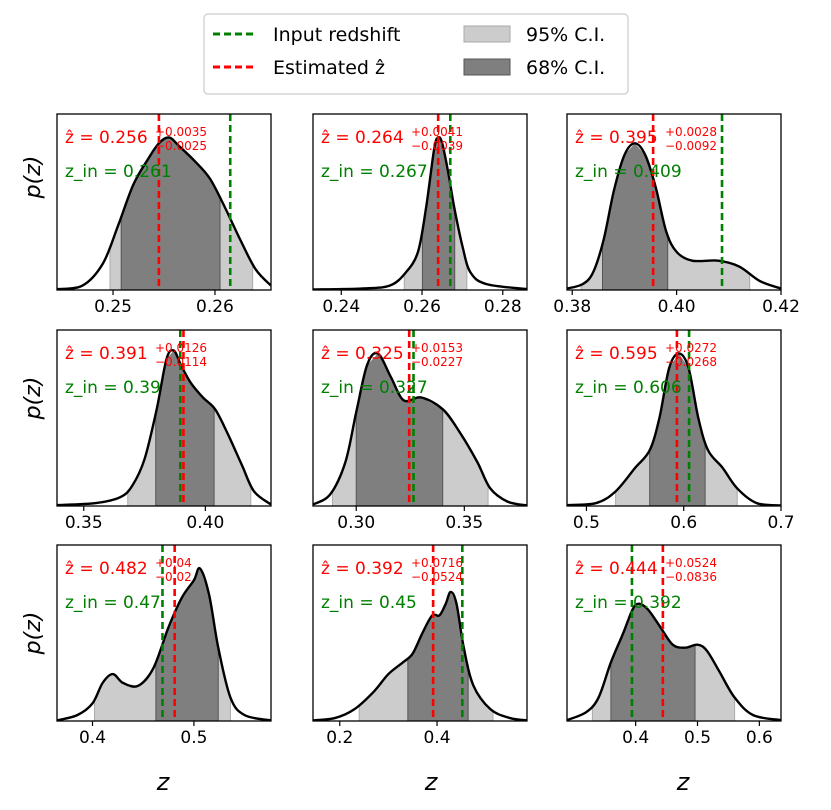  What do you see at coordinates (33, 178) in the screenshot?
I see `ylabel-row-1: p(z)` at bounding box center [33, 178].